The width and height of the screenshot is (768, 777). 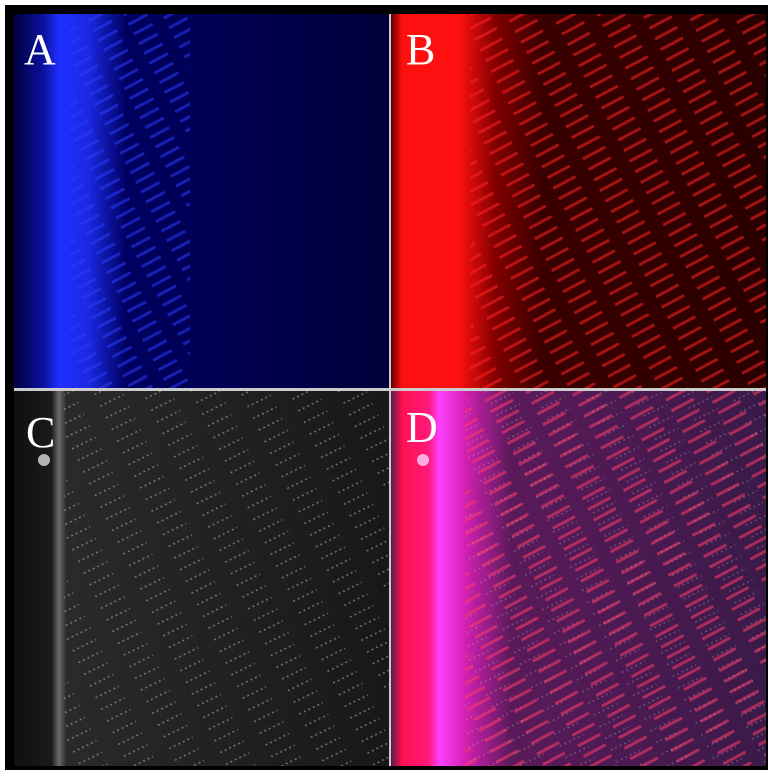 What do you see at coordinates (420, 49) in the screenshot?
I see `panel-label: B` at bounding box center [420, 49].